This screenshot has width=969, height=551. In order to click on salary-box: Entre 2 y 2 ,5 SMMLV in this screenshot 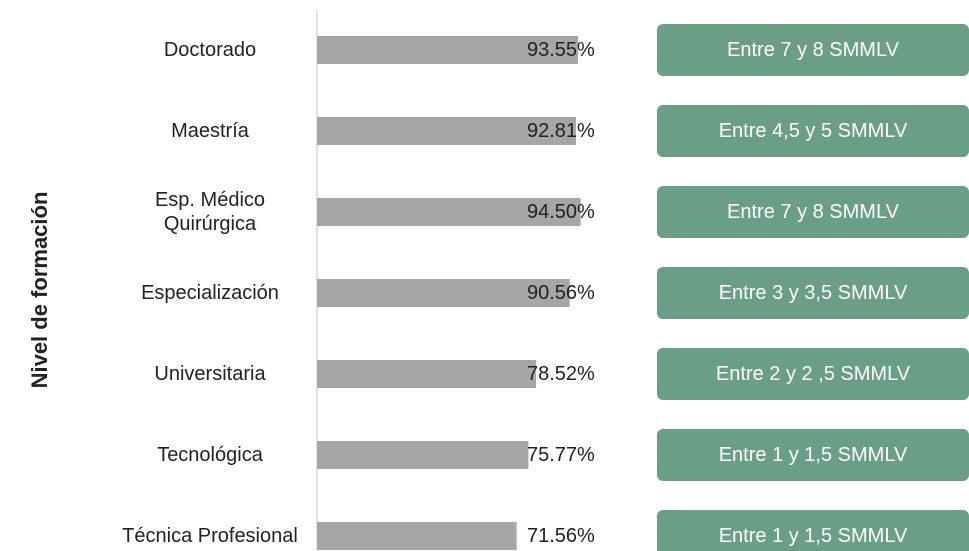, I will do `click(813, 374)`.